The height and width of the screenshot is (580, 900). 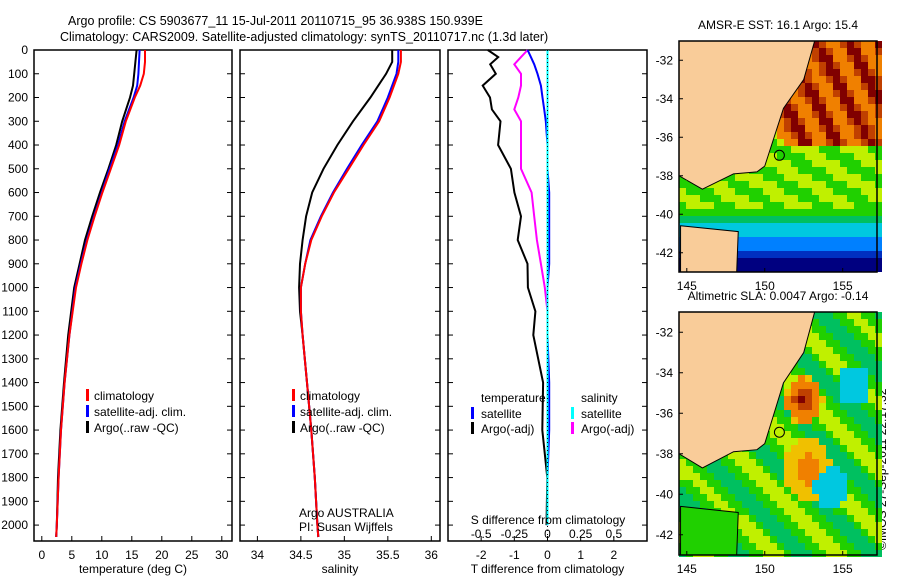 I want to click on legend-label: satellite, so click(x=601, y=414).